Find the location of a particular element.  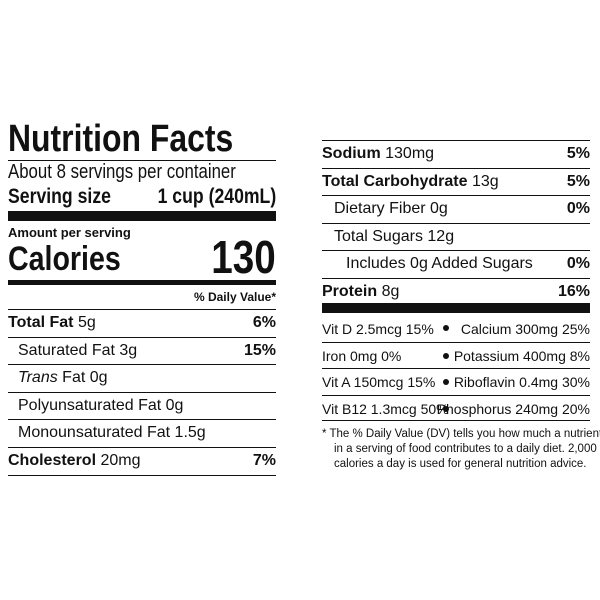

nutrient-row: Trans Fat 0g is located at coordinates (142, 377).